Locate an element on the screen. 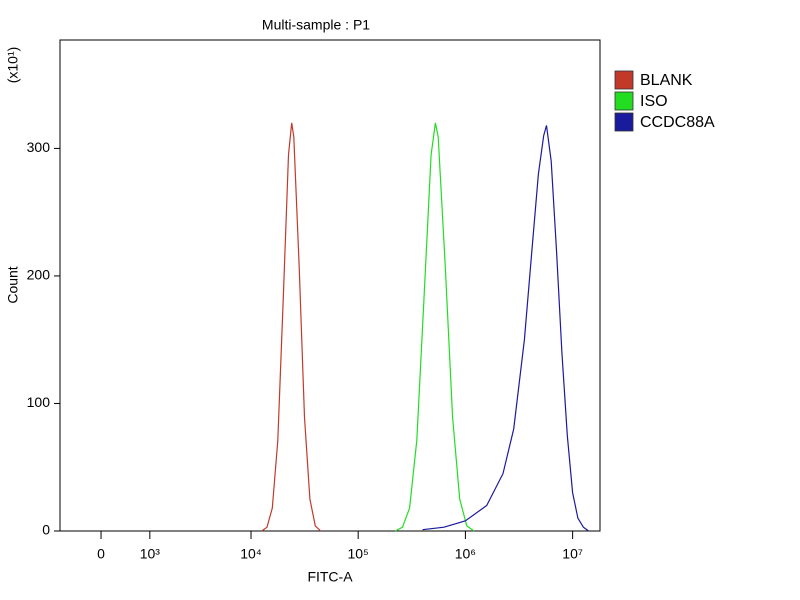  y-tick-label: 0 is located at coordinates (46, 530).